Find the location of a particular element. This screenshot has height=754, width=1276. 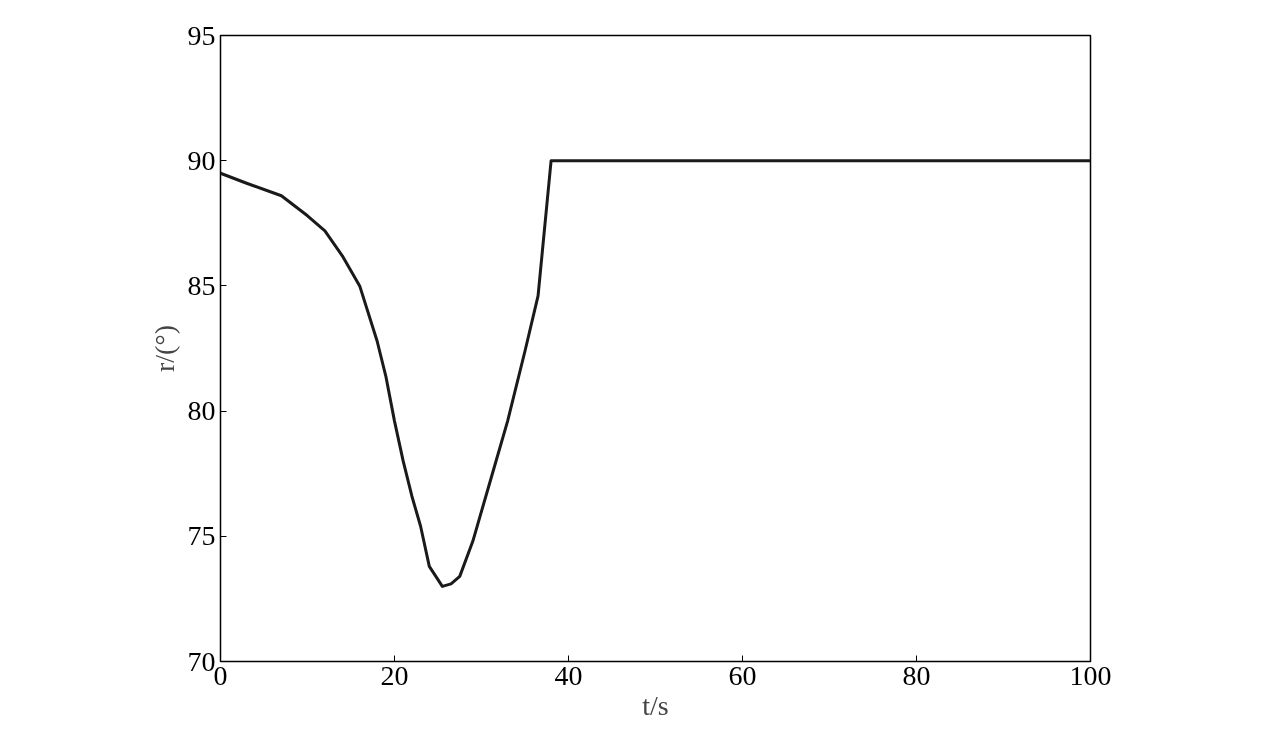

x-tick-label: 40 is located at coordinates (568, 675).